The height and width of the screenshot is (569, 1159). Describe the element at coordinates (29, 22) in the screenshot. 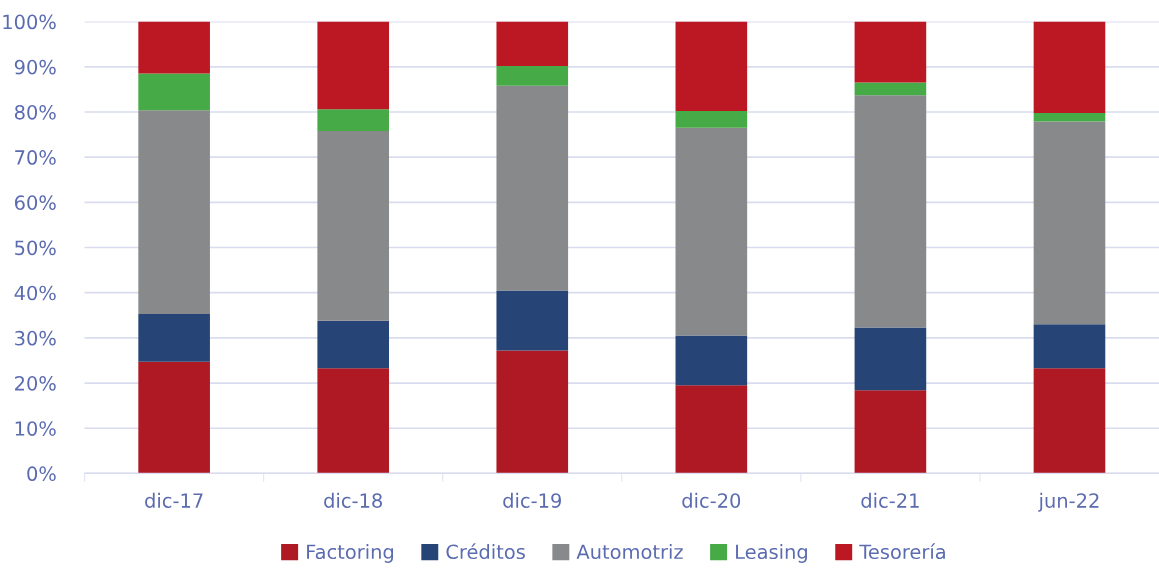

I see `y-tick-label: 100%` at that location.